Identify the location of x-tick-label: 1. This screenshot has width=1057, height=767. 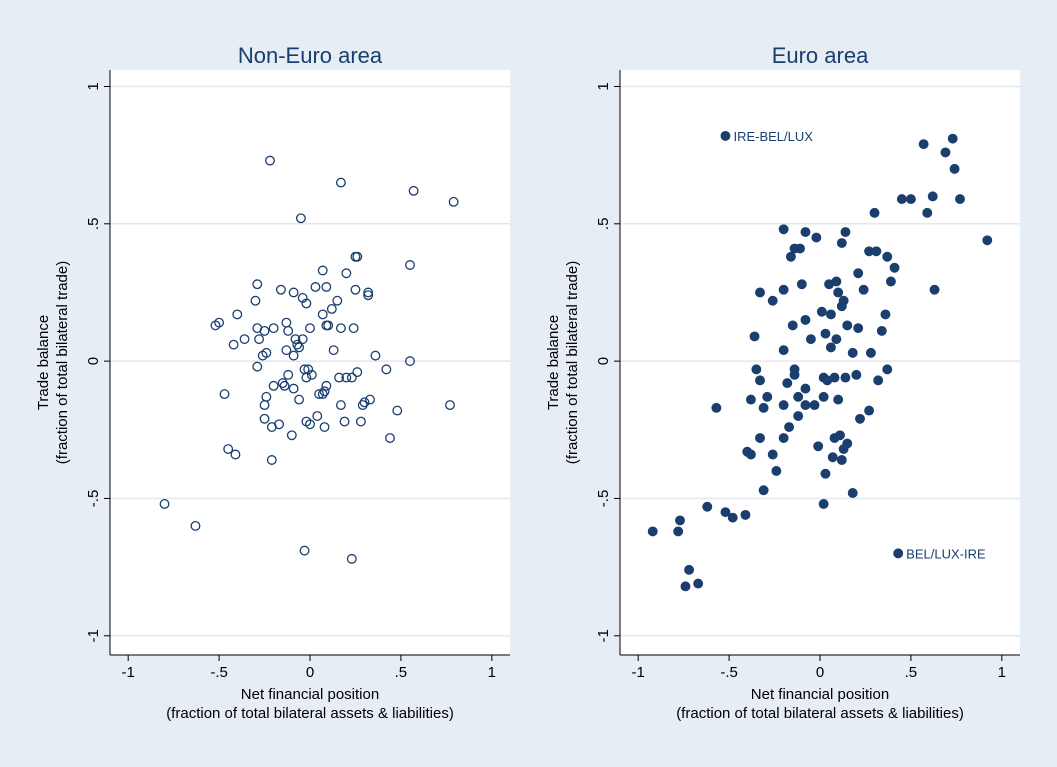
(1002, 672).